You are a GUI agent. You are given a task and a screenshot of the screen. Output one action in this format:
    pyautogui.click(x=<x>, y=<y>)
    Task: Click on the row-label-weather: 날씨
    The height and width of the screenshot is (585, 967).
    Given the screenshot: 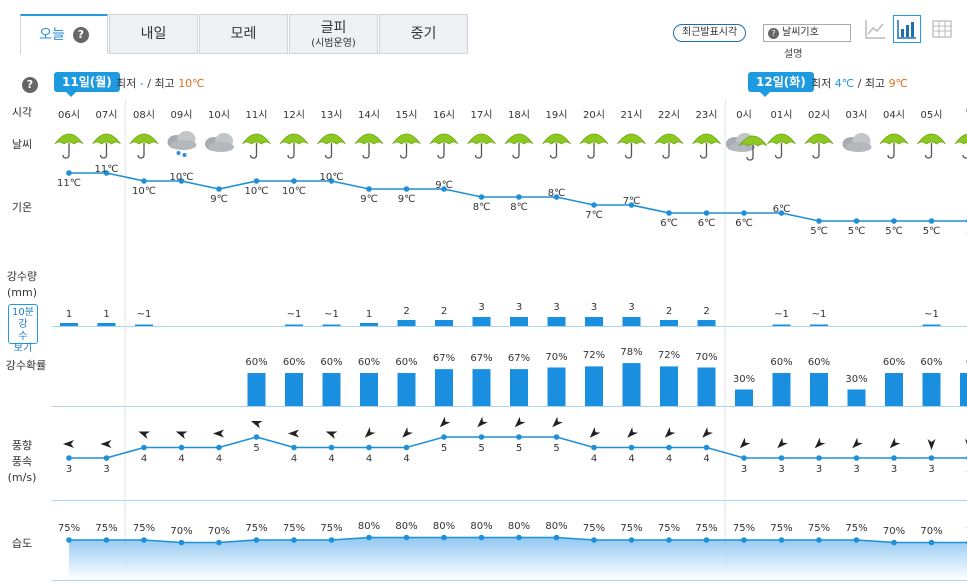 What is the action you would take?
    pyautogui.click(x=22, y=144)
    